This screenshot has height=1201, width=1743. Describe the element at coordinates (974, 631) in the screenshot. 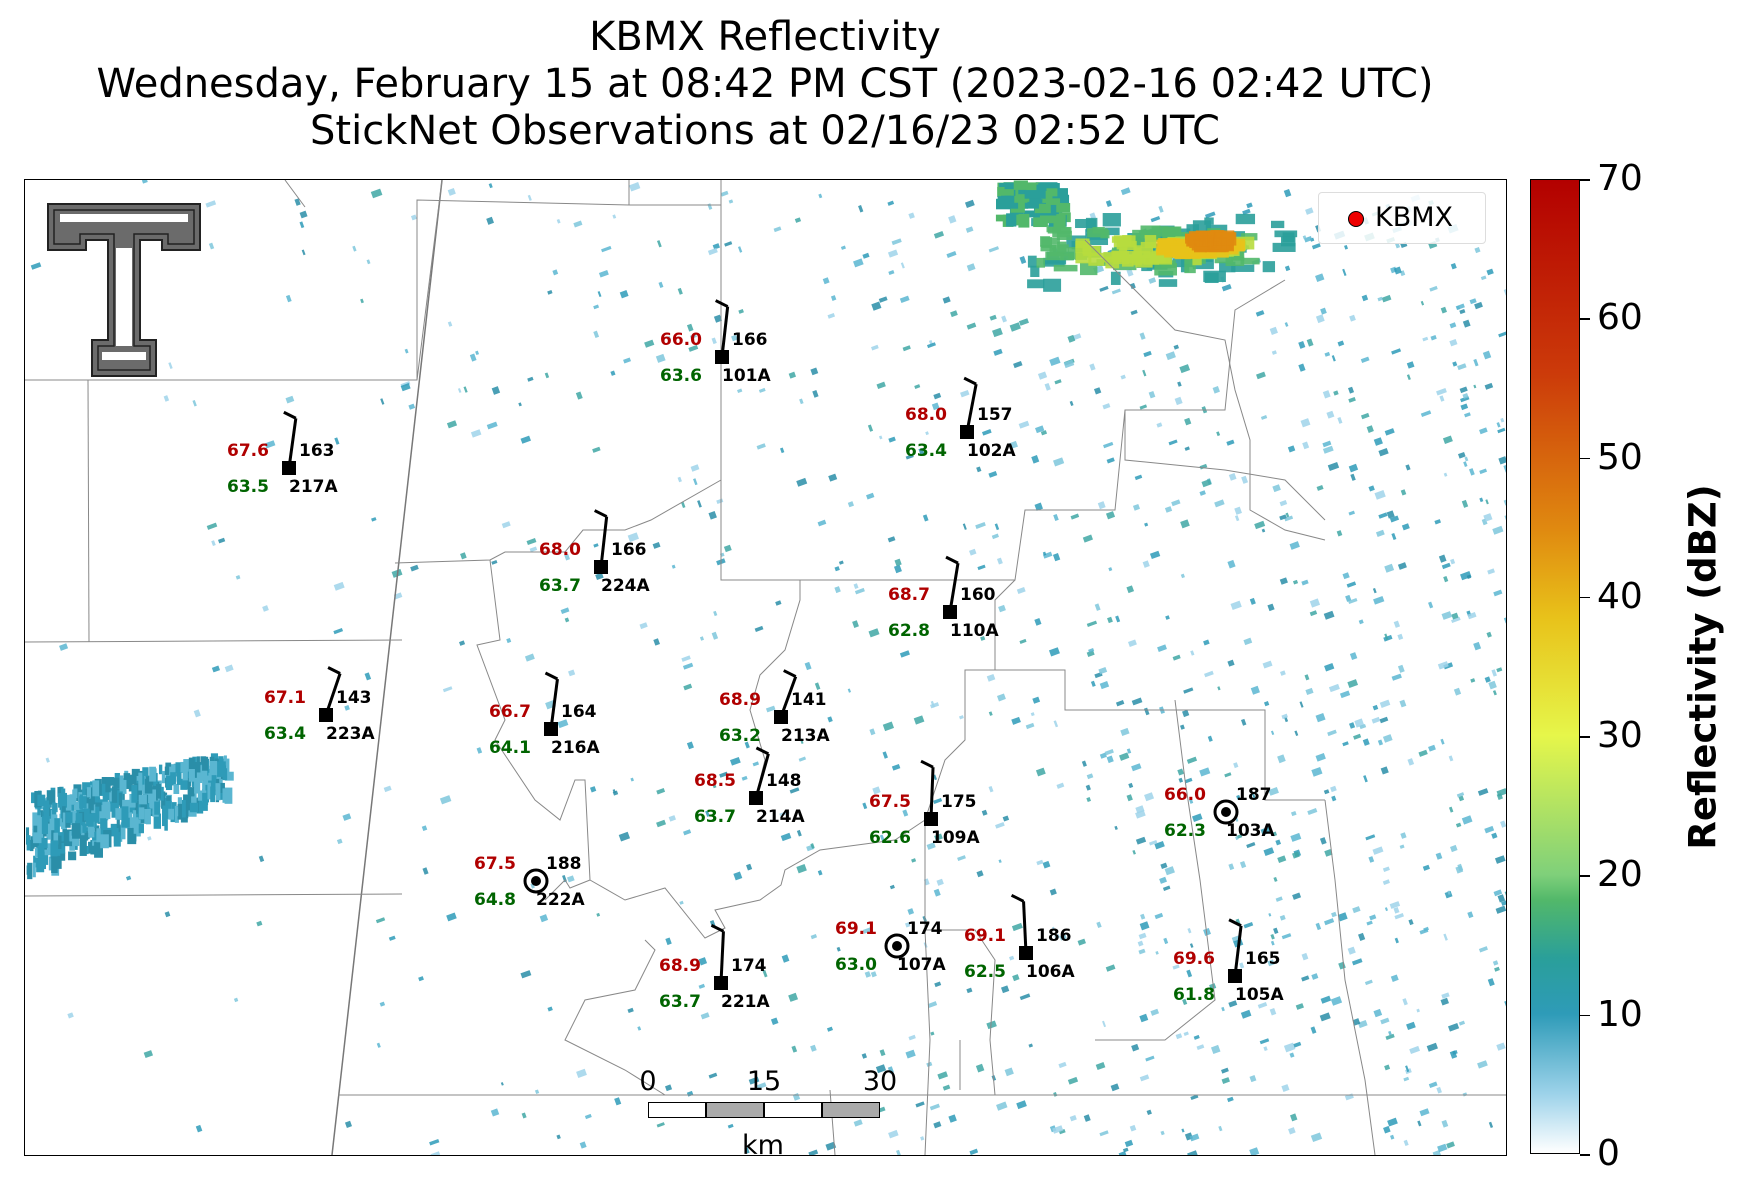

I see `station-id: 110A` at that location.